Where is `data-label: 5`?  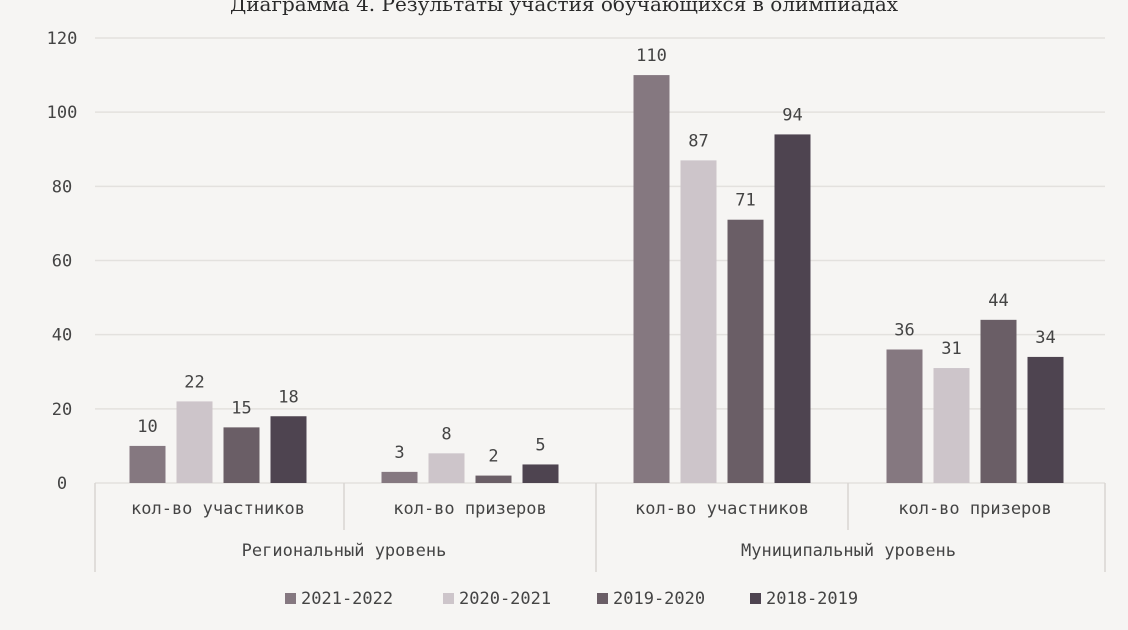 data-label: 5 is located at coordinates (540, 445).